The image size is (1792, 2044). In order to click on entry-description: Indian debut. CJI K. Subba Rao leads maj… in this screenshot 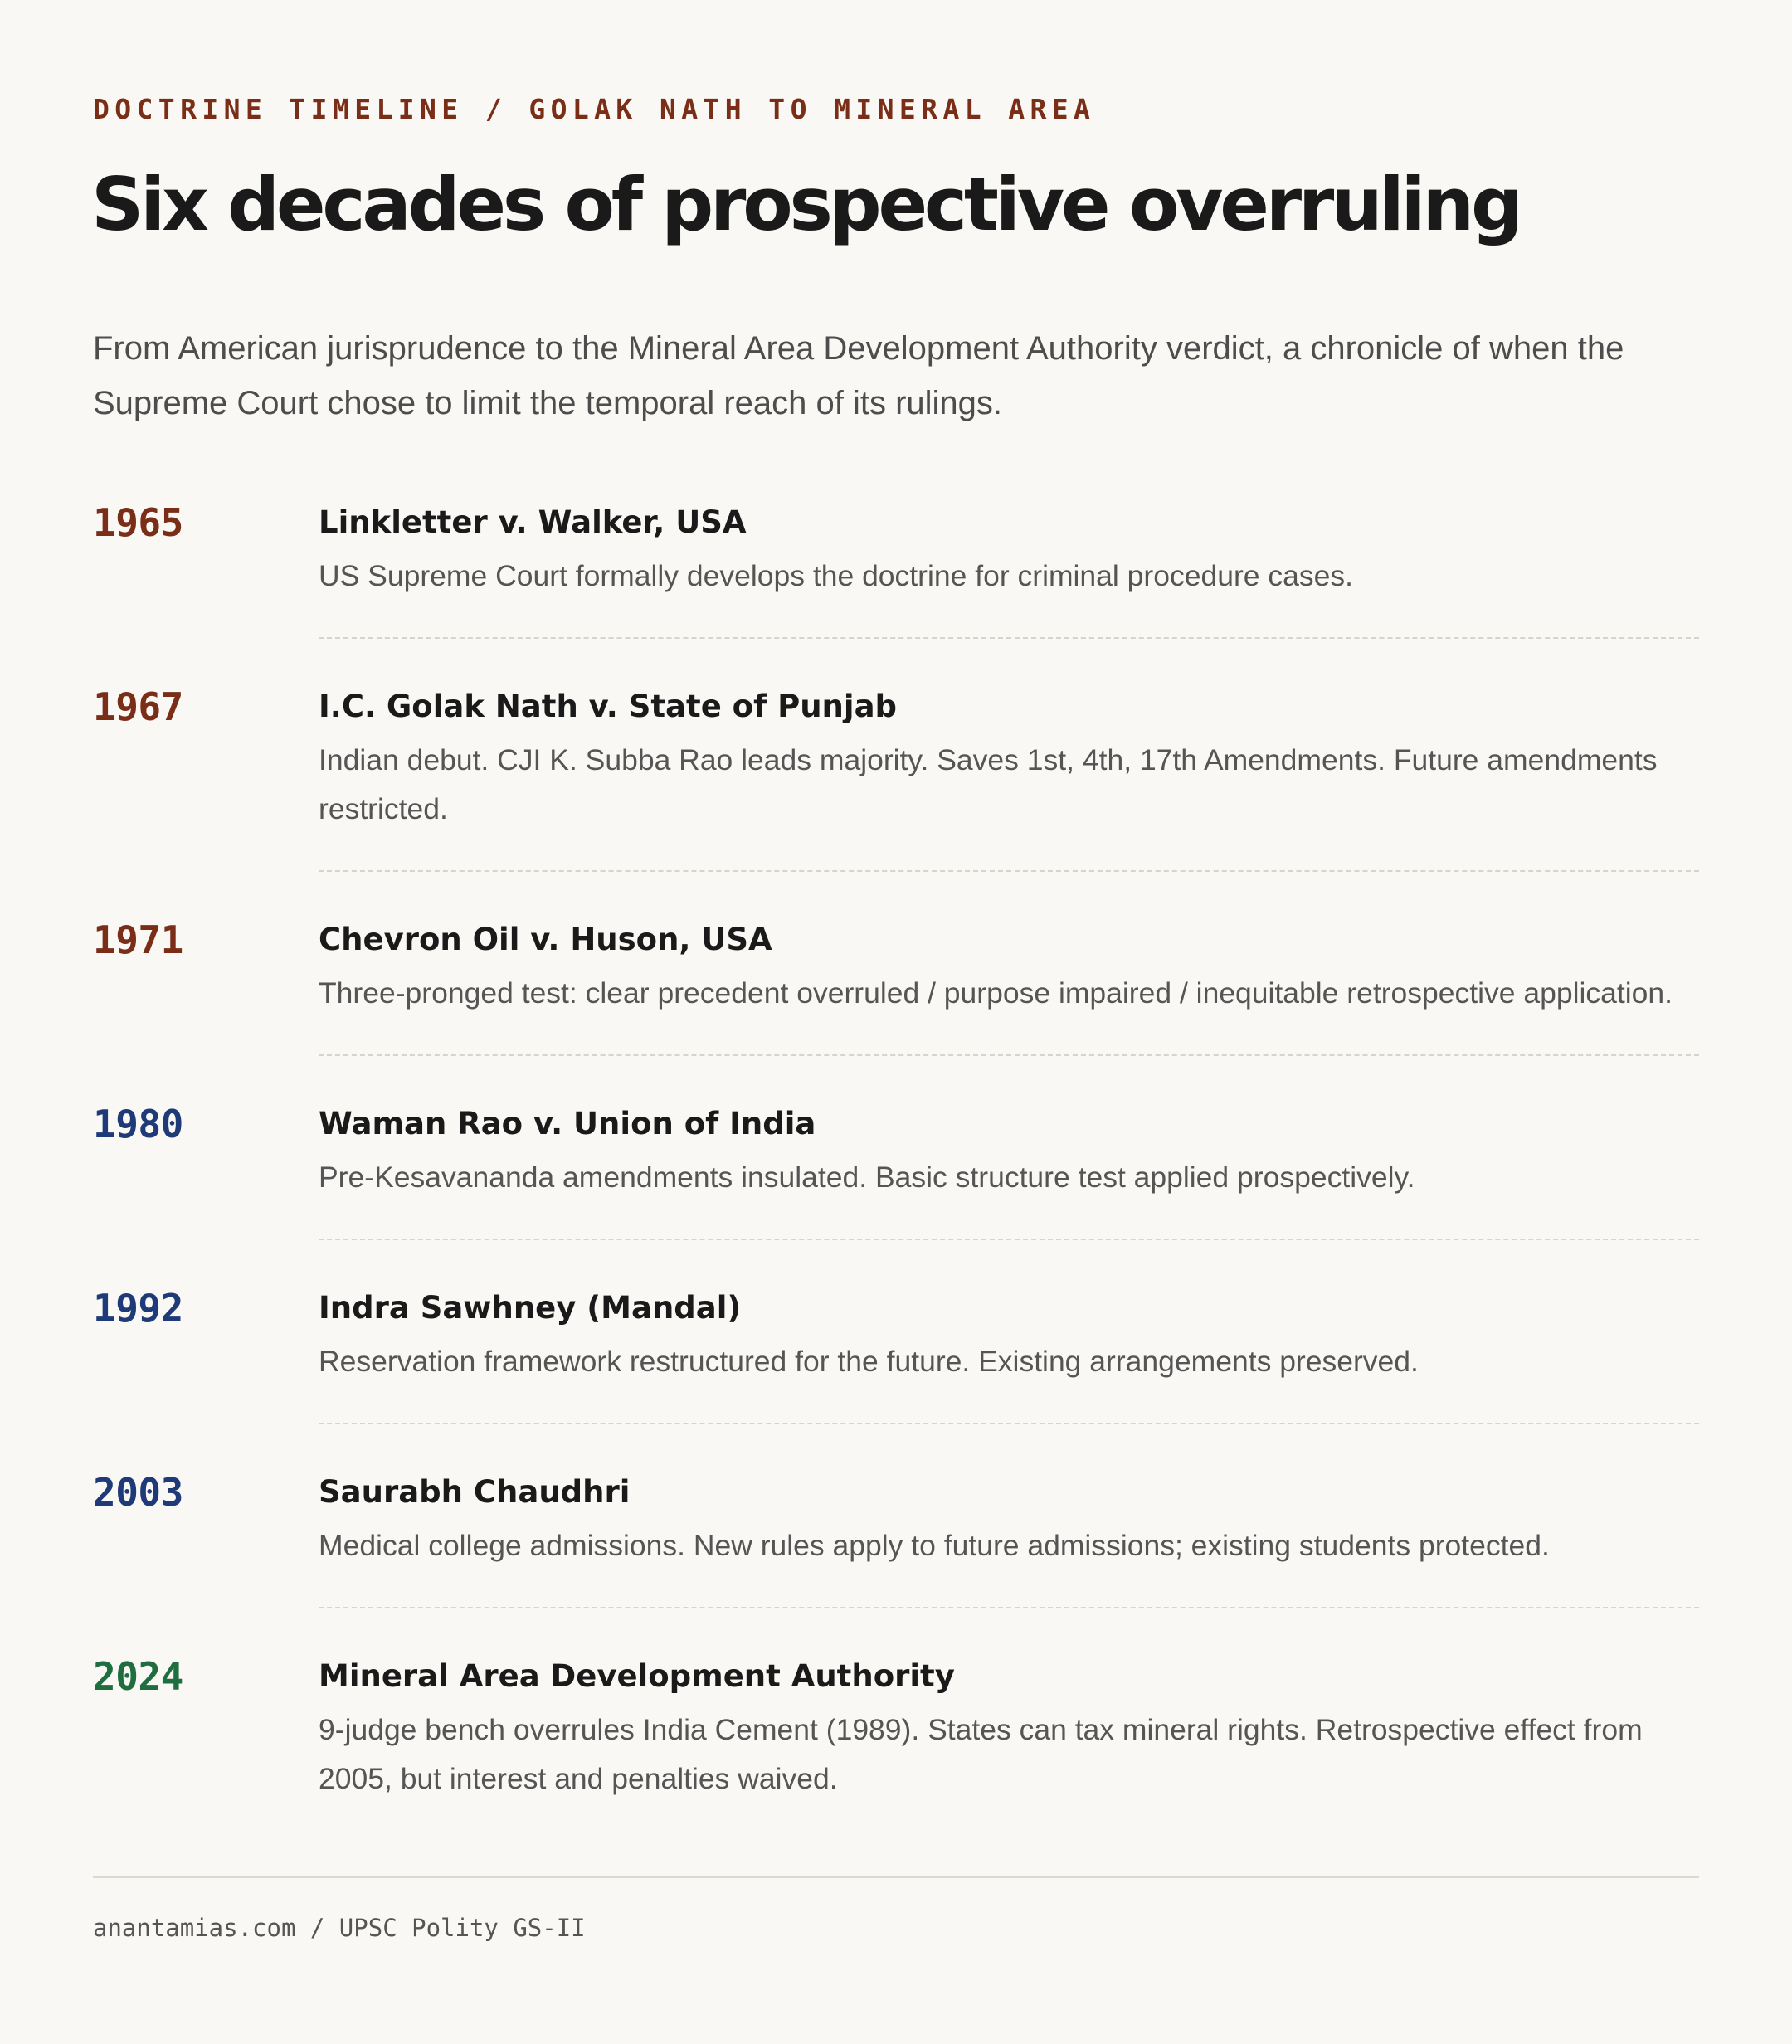, I will do `click(988, 784)`.